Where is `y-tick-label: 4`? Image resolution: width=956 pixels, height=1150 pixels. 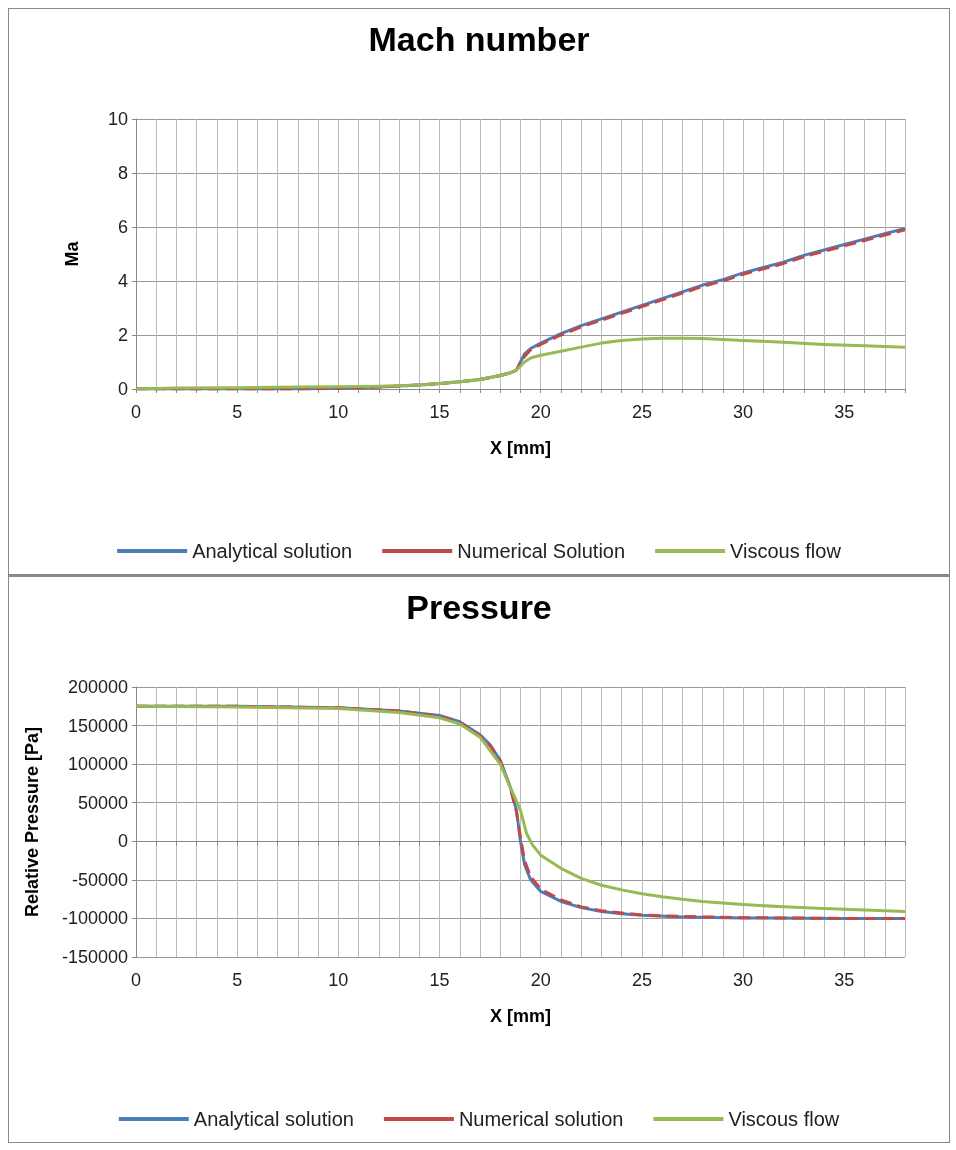
y-tick-label: 4 is located at coordinates (122, 281).